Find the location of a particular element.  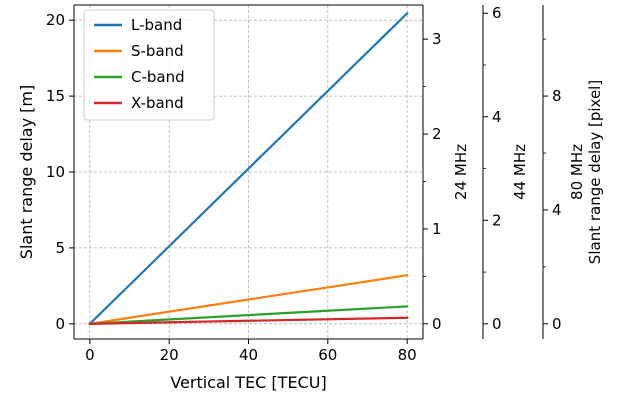

y-tick-label: 15 is located at coordinates (55, 96).